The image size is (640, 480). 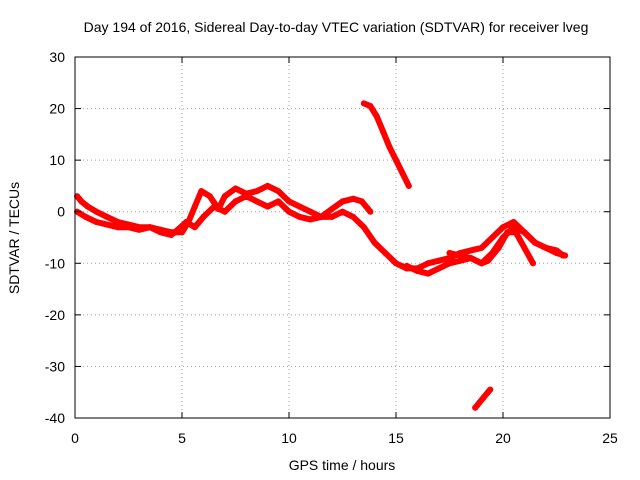 I want to click on x-tick-label: 10, so click(x=289, y=438).